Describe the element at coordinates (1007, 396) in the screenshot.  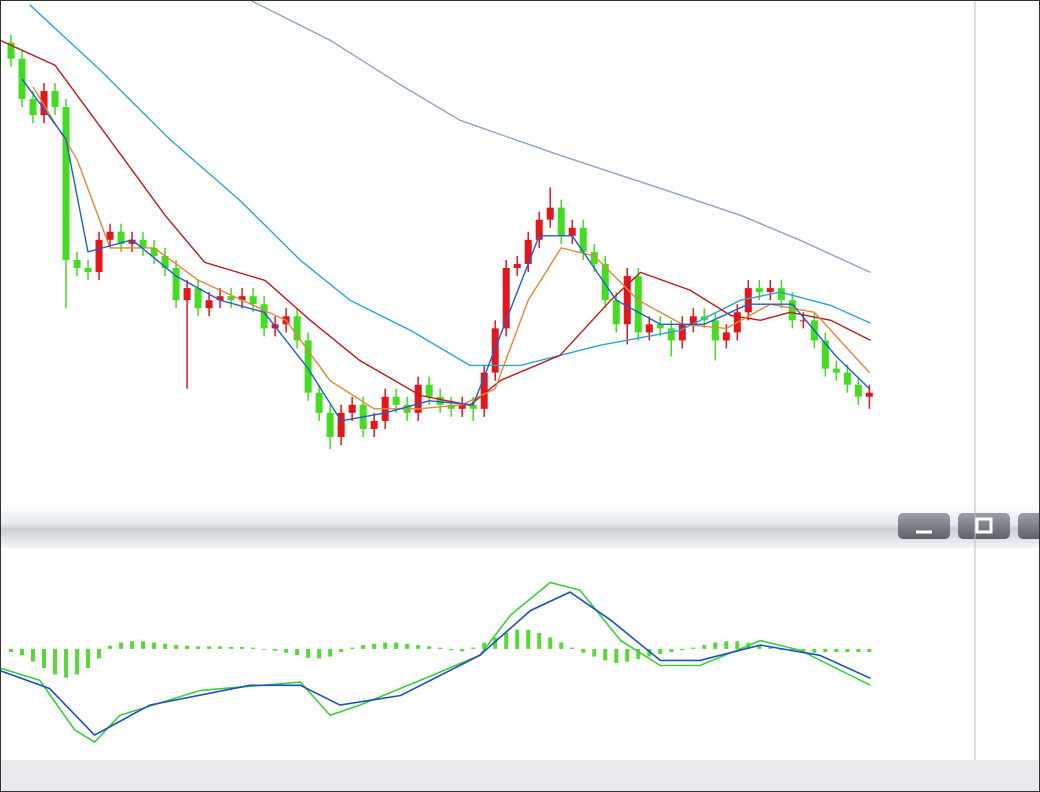
I see `axis-area` at that location.